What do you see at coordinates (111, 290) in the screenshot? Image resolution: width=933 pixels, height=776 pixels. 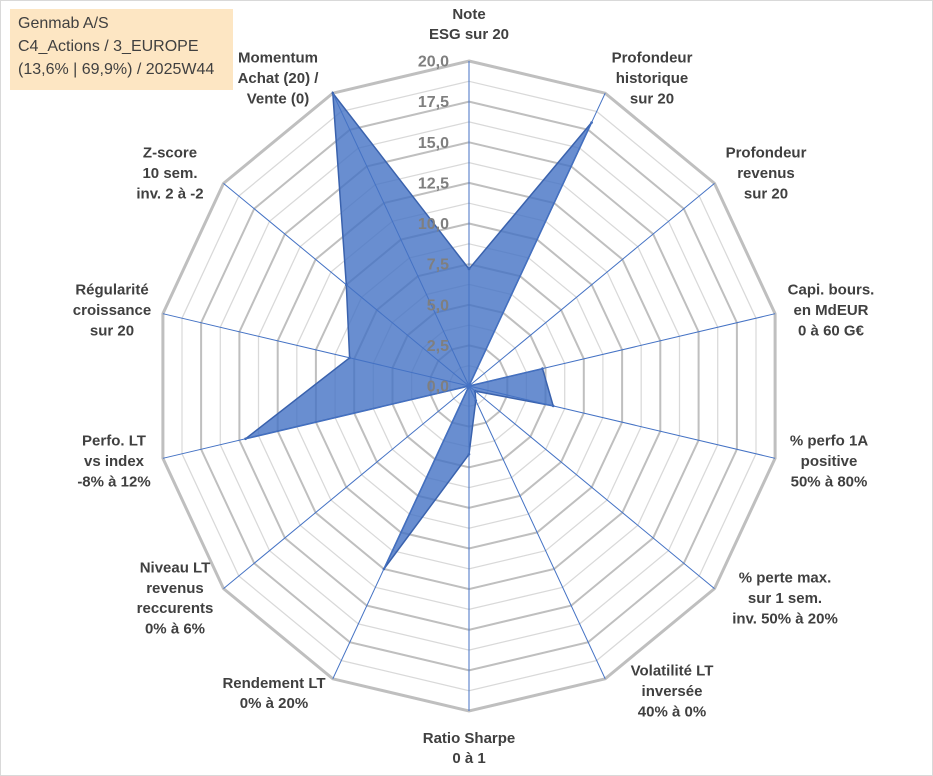 I see `category-label-line: Régularité` at bounding box center [111, 290].